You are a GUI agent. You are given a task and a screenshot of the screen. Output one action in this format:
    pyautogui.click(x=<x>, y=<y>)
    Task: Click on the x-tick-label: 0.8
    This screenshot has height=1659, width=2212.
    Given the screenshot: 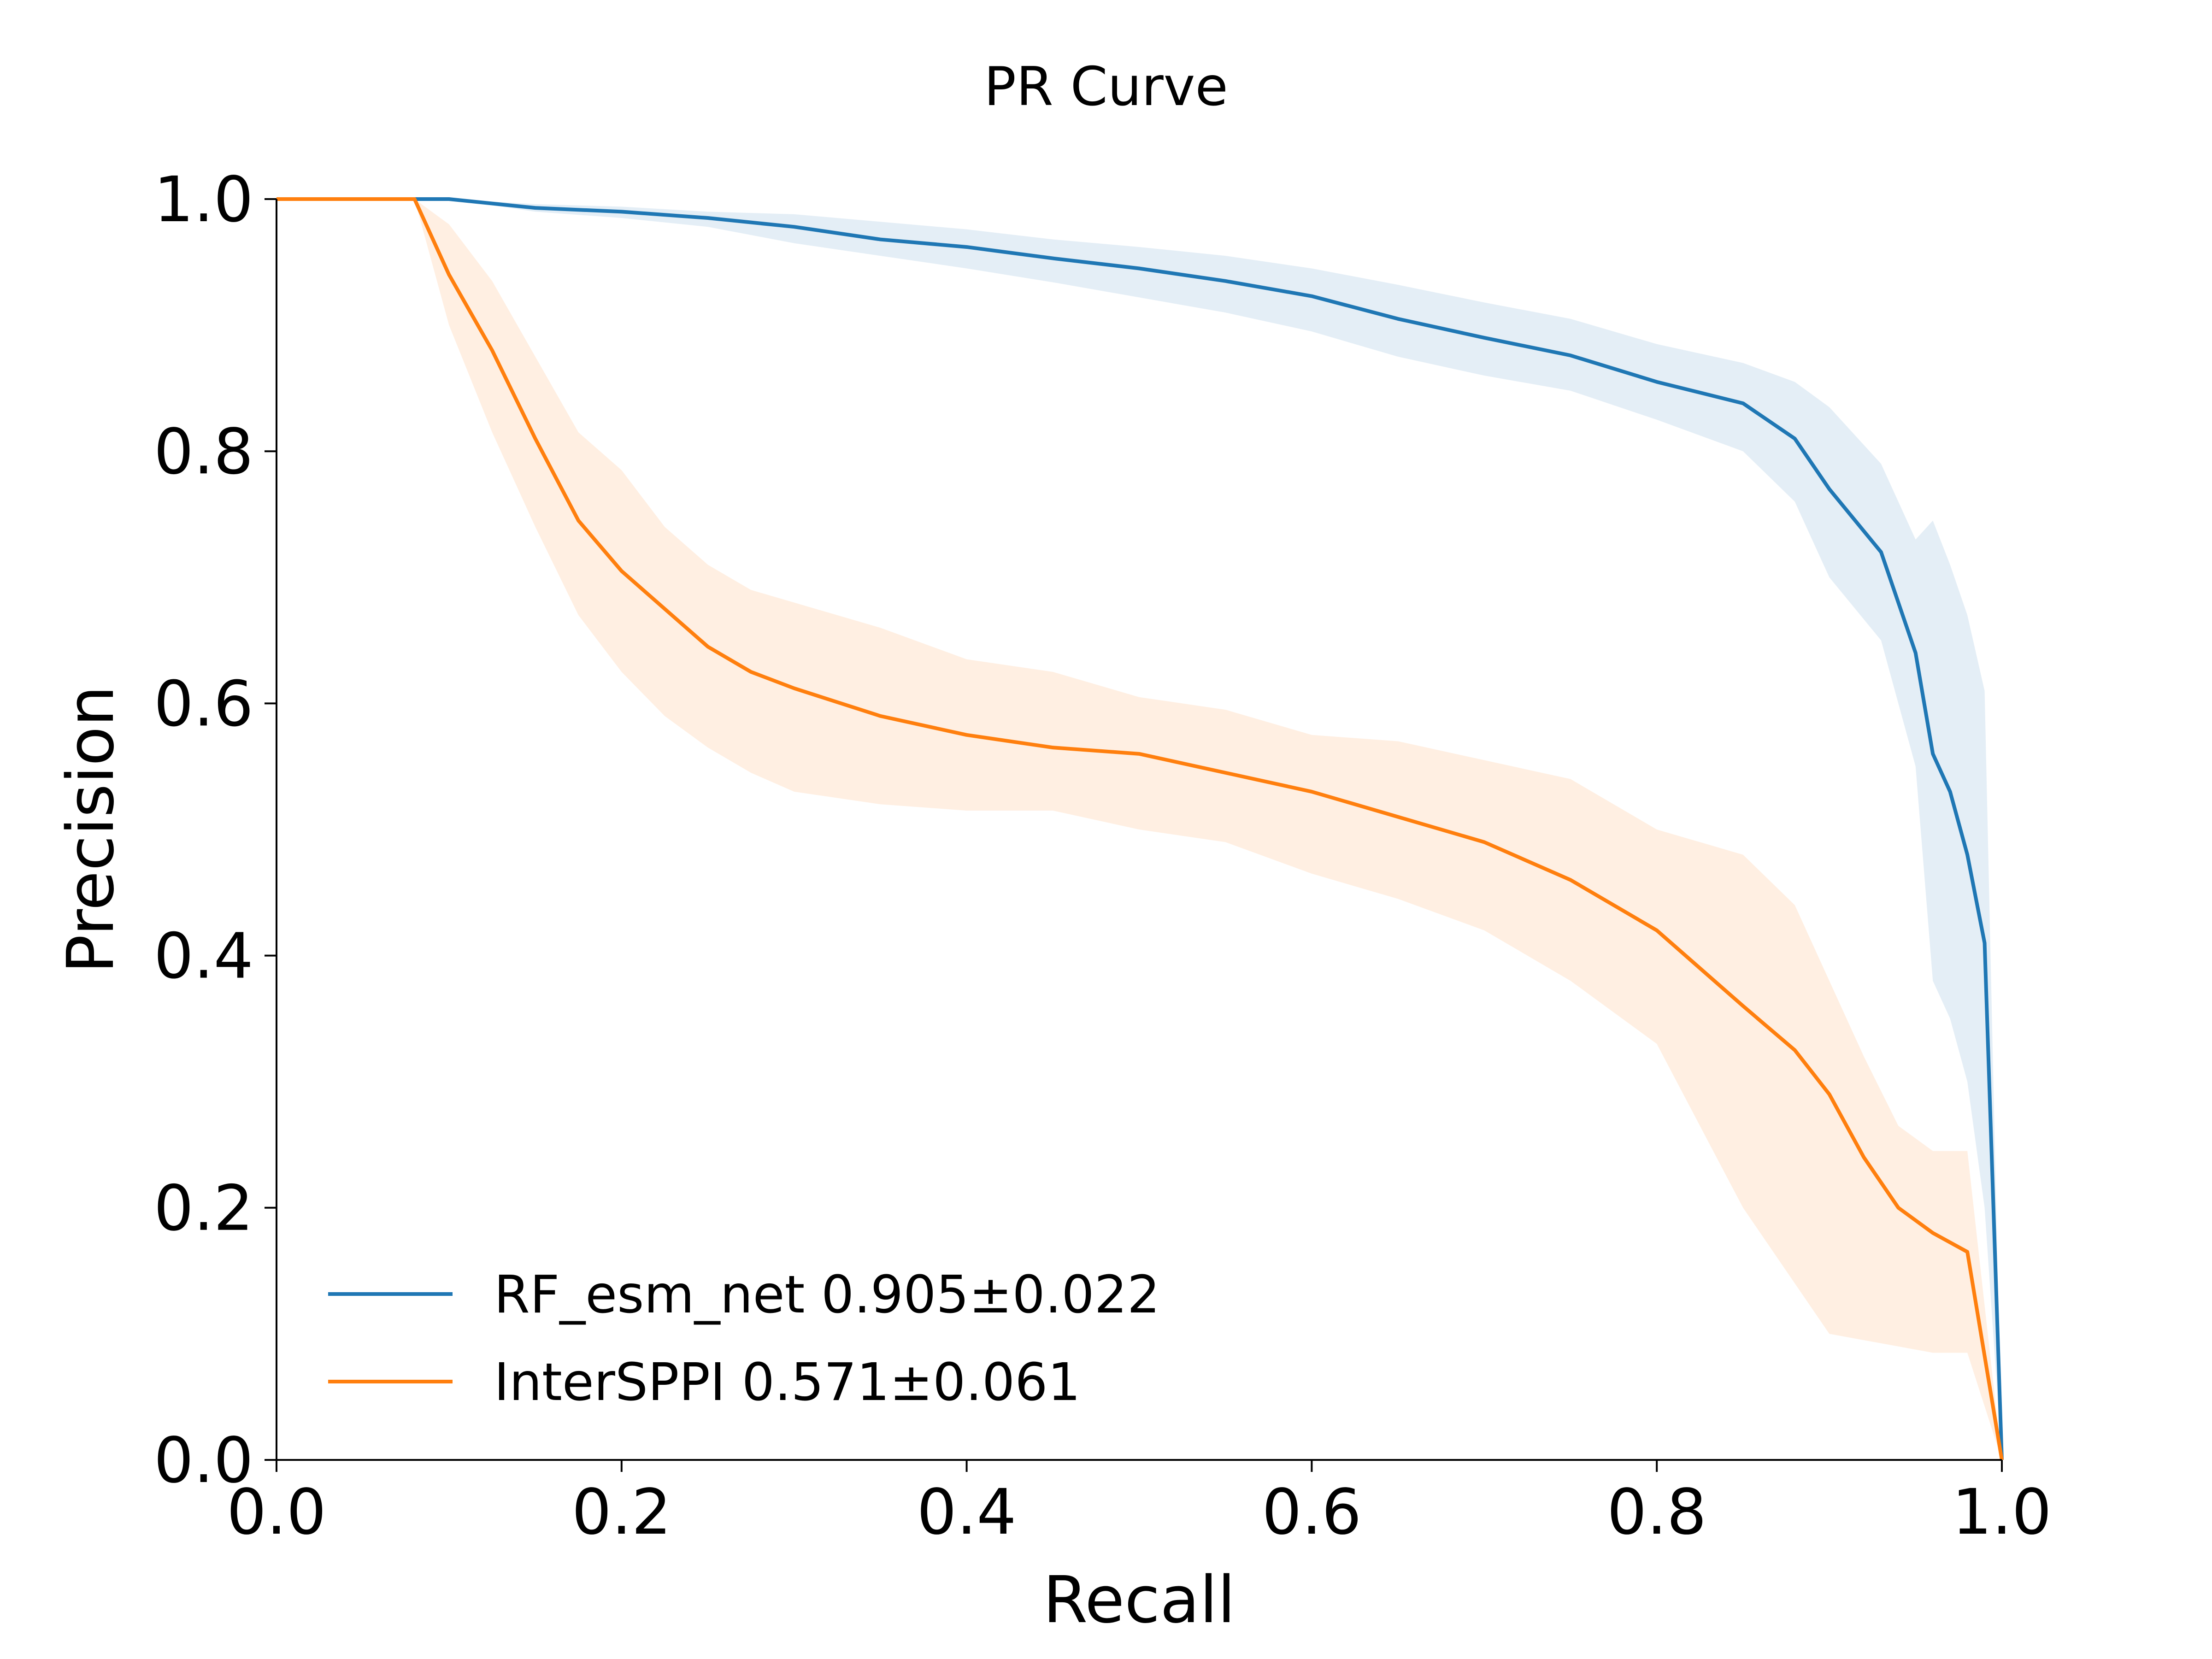 What is the action you would take?
    pyautogui.click(x=1656, y=1512)
    